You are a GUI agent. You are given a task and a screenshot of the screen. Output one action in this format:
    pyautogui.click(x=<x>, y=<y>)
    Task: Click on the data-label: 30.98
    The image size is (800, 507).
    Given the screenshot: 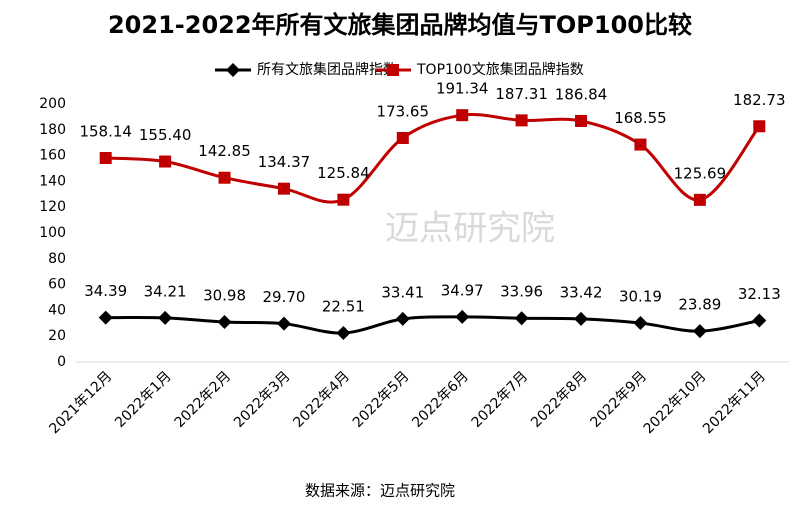 What is the action you would take?
    pyautogui.click(x=224, y=296)
    